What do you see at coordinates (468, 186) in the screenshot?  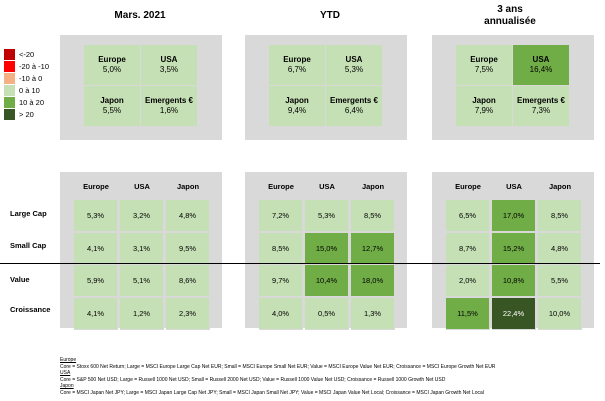 I see `column-header: Europe` at bounding box center [468, 186].